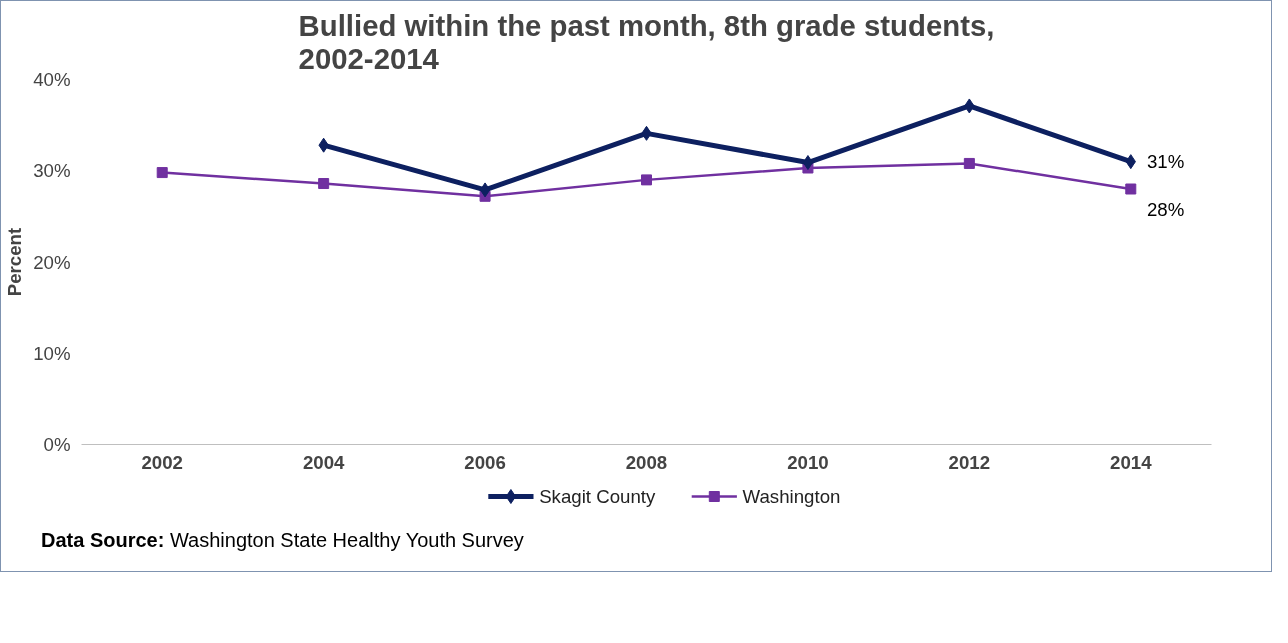  What do you see at coordinates (1131, 462) in the screenshot?
I see `x-tick-label: 2014` at bounding box center [1131, 462].